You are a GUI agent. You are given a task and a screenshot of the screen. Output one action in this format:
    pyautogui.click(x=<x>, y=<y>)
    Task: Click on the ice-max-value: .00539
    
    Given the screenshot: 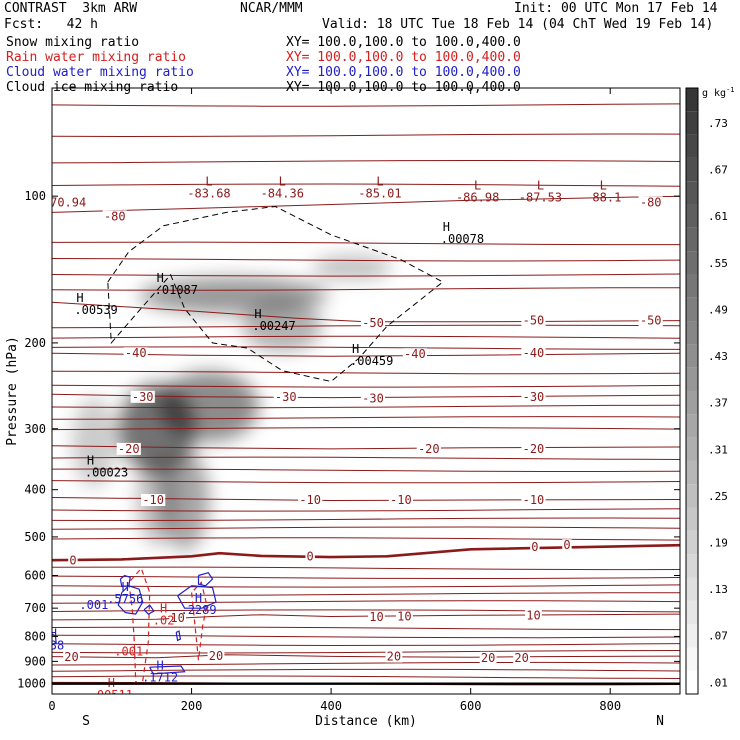 What is the action you would take?
    pyautogui.click(x=95, y=310)
    